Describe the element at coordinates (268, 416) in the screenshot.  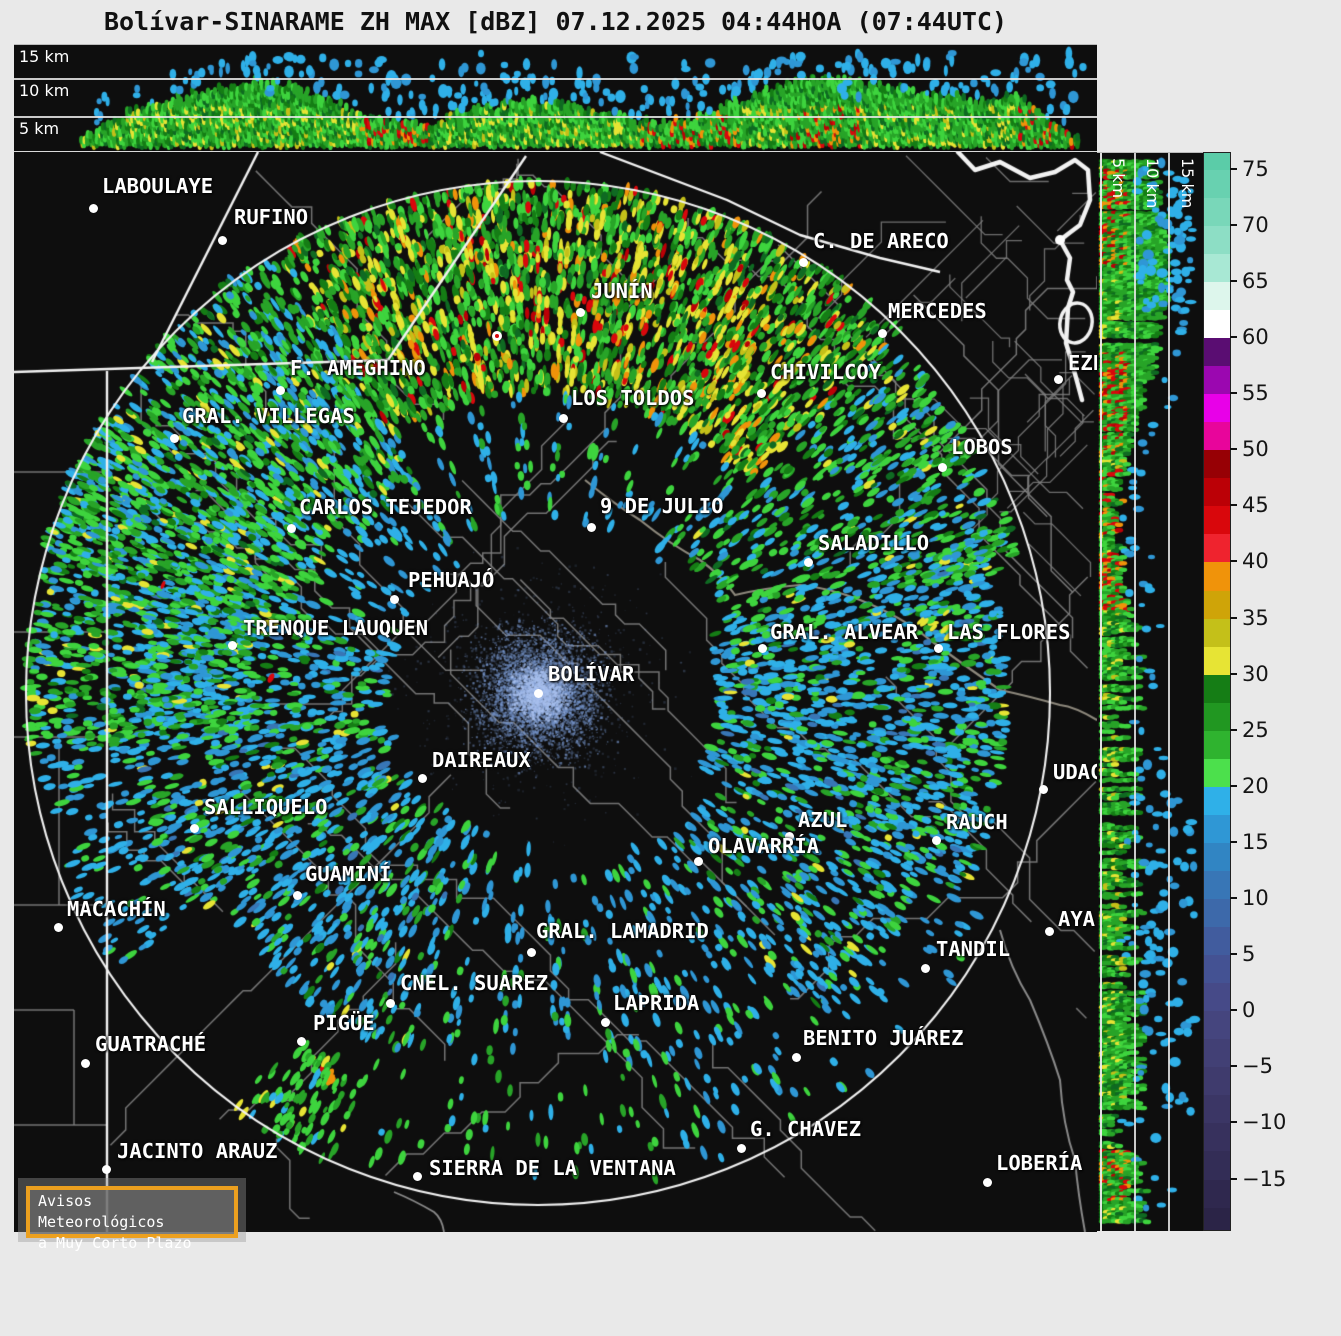
I see `city-label: GRAL. VILLEGAS` at that location.